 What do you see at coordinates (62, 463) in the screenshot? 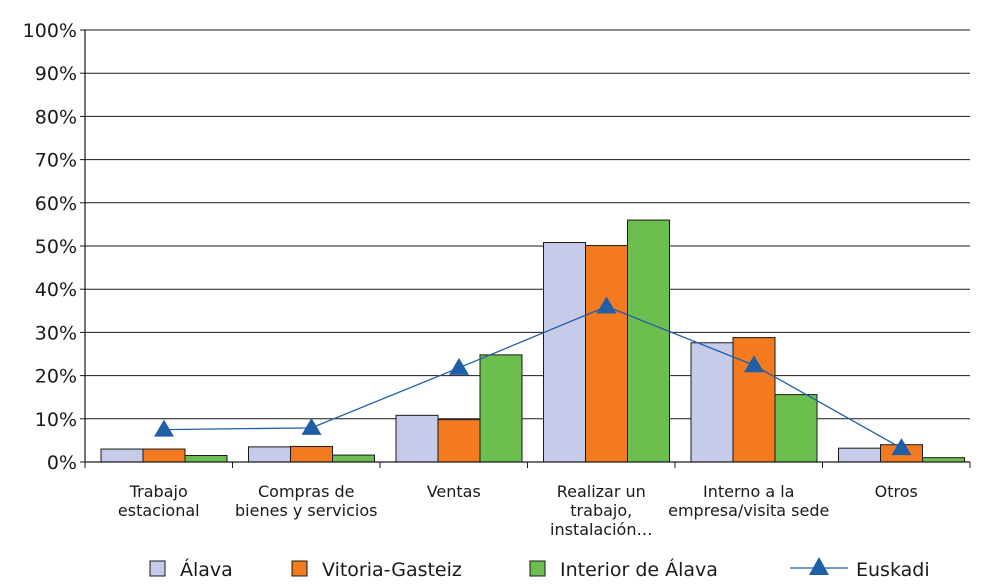
I see `y-tick-label: 0%` at bounding box center [62, 463].